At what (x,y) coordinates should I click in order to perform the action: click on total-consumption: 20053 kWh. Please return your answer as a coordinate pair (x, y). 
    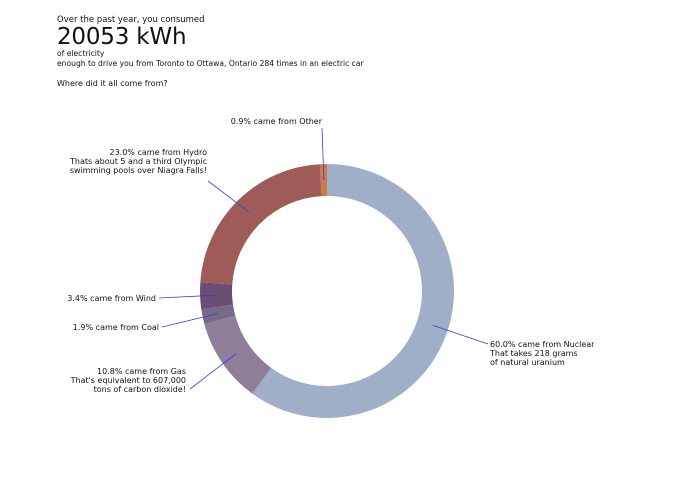
    Looking at the image, I should click on (122, 37).